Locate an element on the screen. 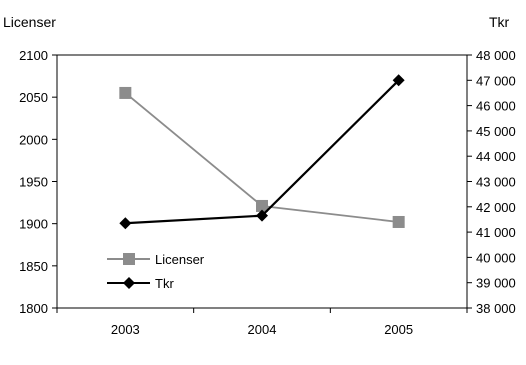 This screenshot has height=365, width=526. x-axis: 2003 2004 2005 is located at coordinates (262, 322).